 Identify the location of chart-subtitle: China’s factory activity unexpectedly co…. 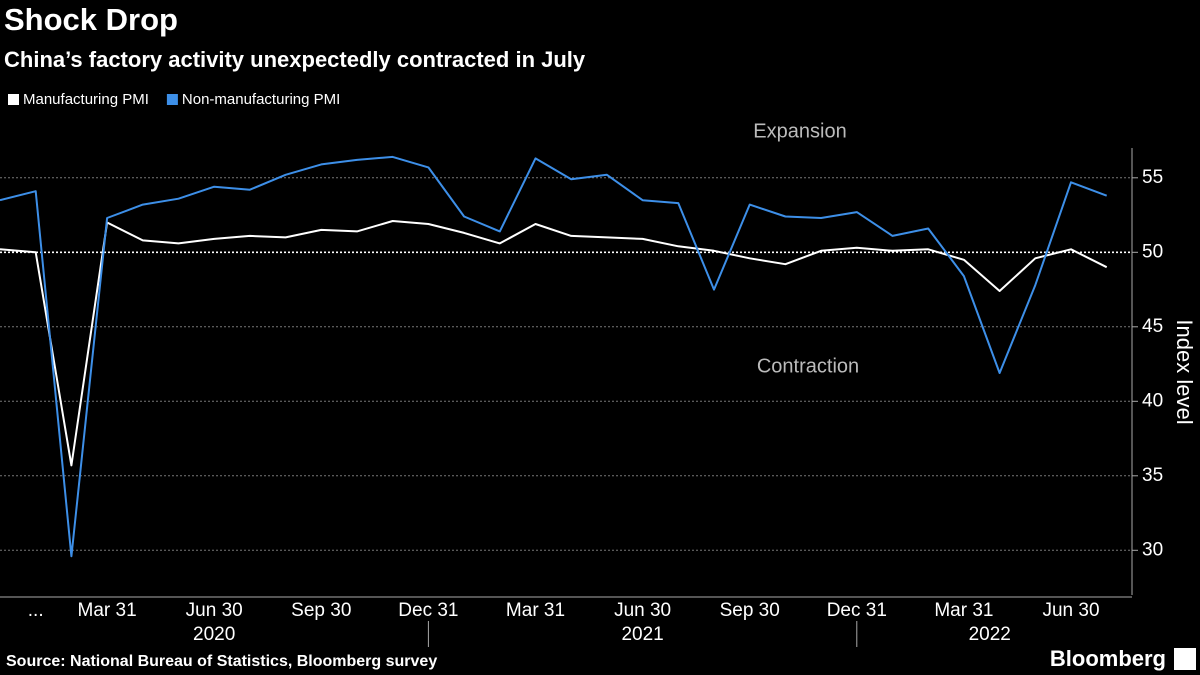
(295, 59).